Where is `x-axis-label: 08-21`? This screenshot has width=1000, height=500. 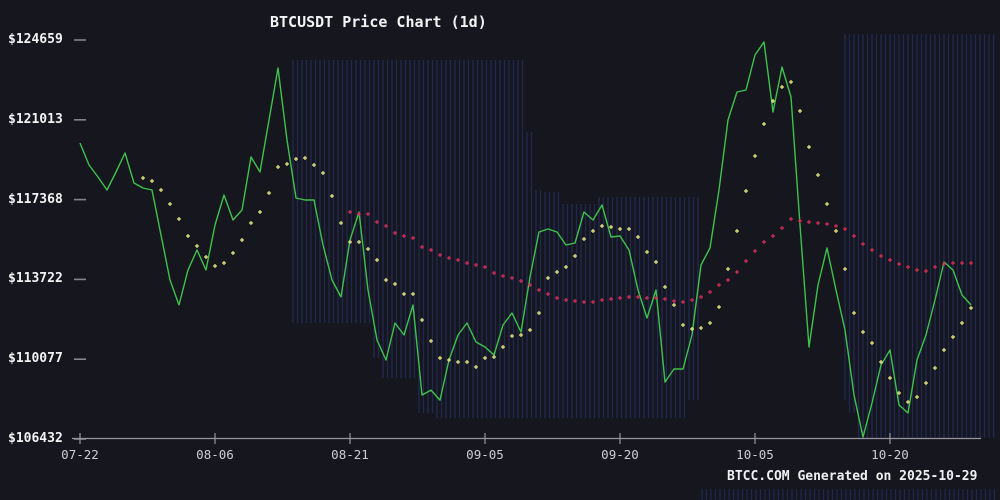
x-axis-label: 08-21 is located at coordinates (350, 454).